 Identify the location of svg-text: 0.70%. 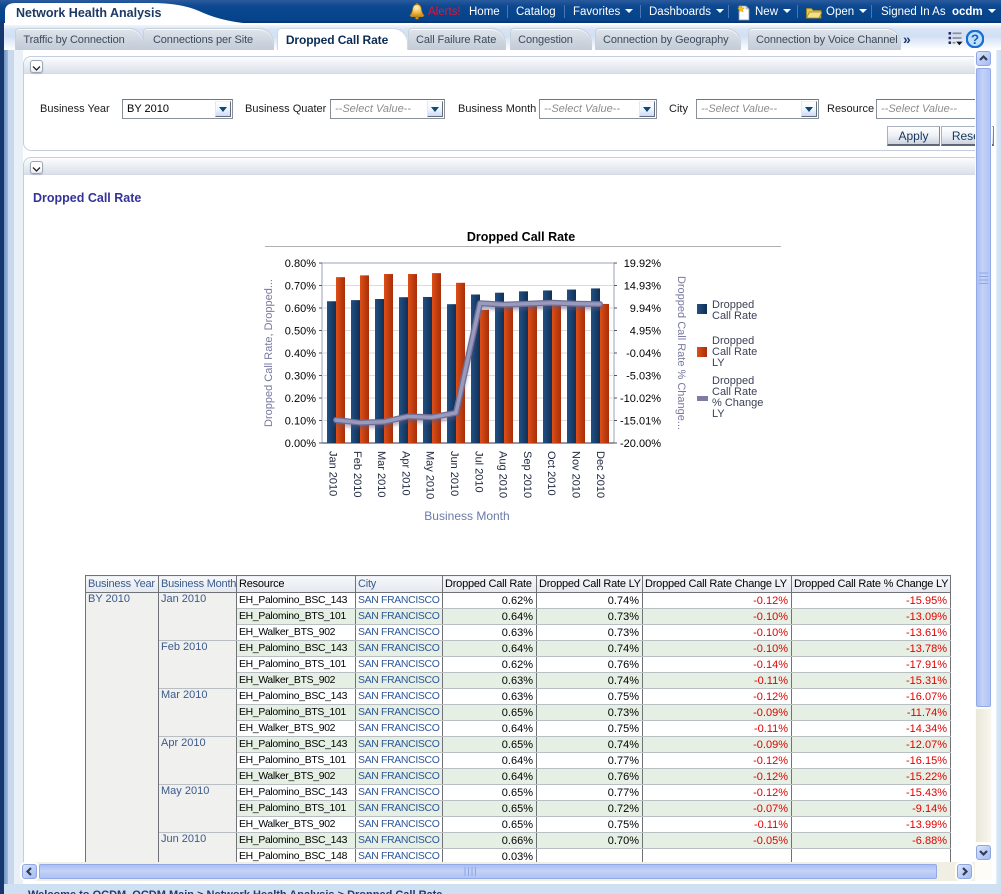
(300, 287).